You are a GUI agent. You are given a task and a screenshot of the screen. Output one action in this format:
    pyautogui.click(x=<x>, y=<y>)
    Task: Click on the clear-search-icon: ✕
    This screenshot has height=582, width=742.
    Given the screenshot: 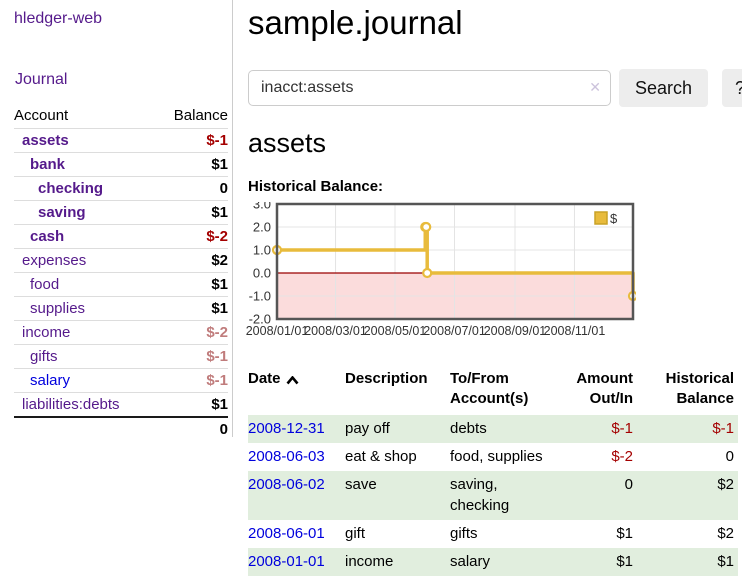 What is the action you would take?
    pyautogui.click(x=595, y=87)
    